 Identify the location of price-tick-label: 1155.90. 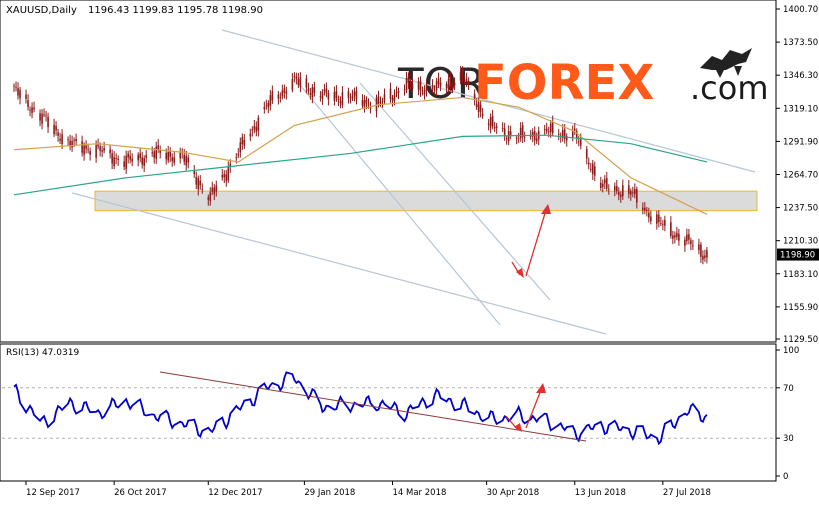
(800, 308).